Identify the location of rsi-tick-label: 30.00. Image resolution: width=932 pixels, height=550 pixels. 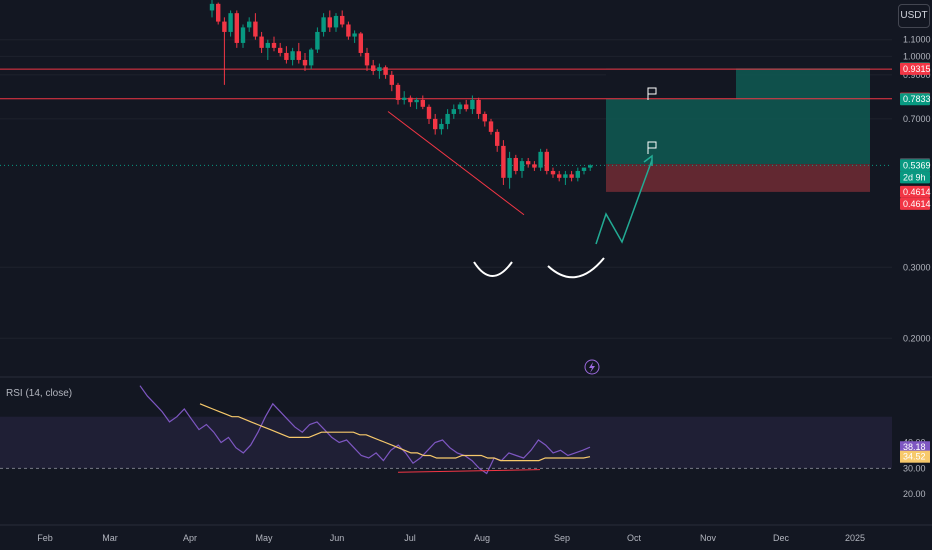
(914, 468).